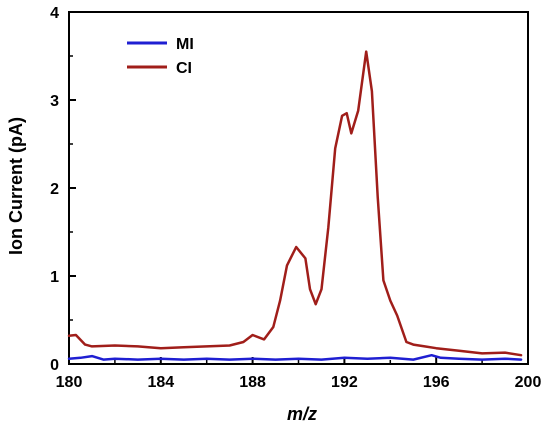  I want to click on y-tick-label: 1, so click(54, 277).